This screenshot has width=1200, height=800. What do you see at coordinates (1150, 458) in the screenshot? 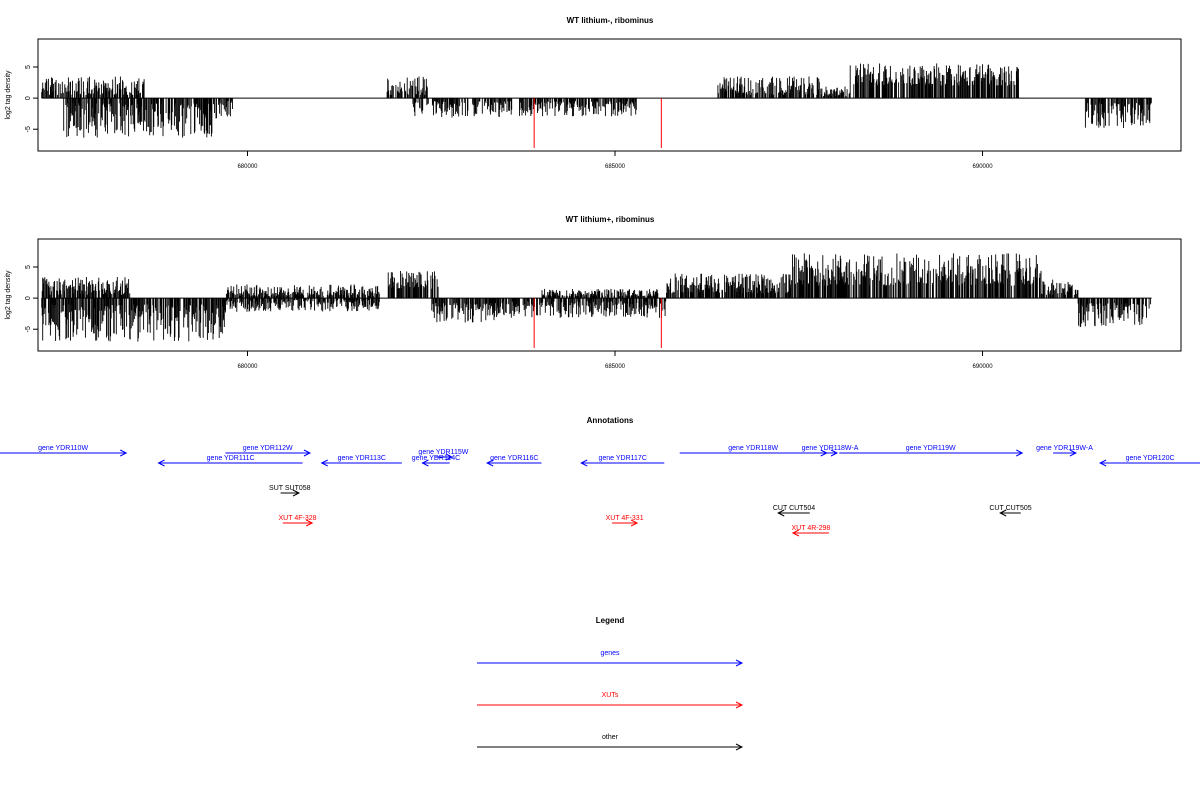
I see `feature-label: gene YDR120C` at bounding box center [1150, 458].